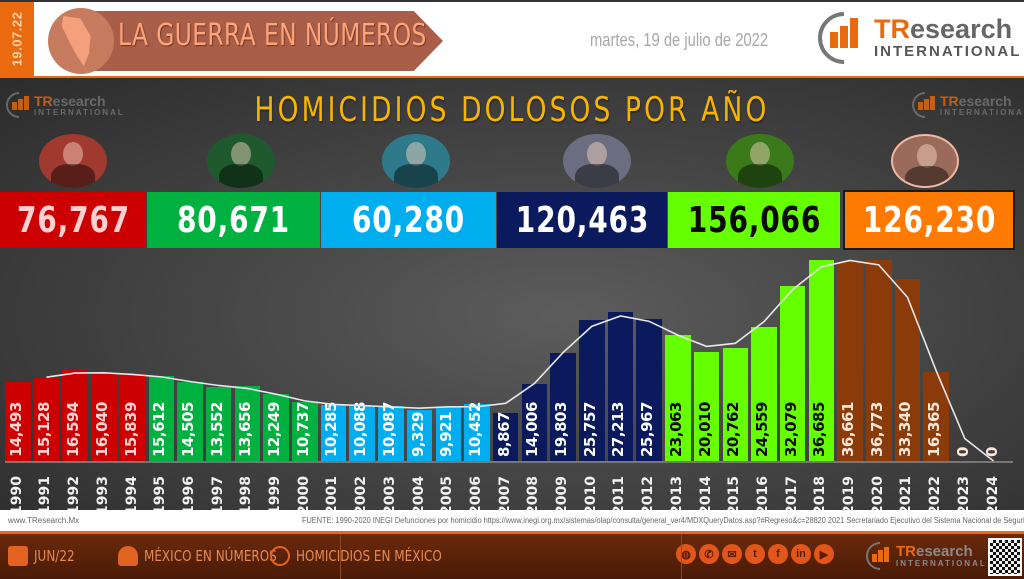  Describe the element at coordinates (81, 41) in the screenshot. I see `mexico-map-icon` at that location.